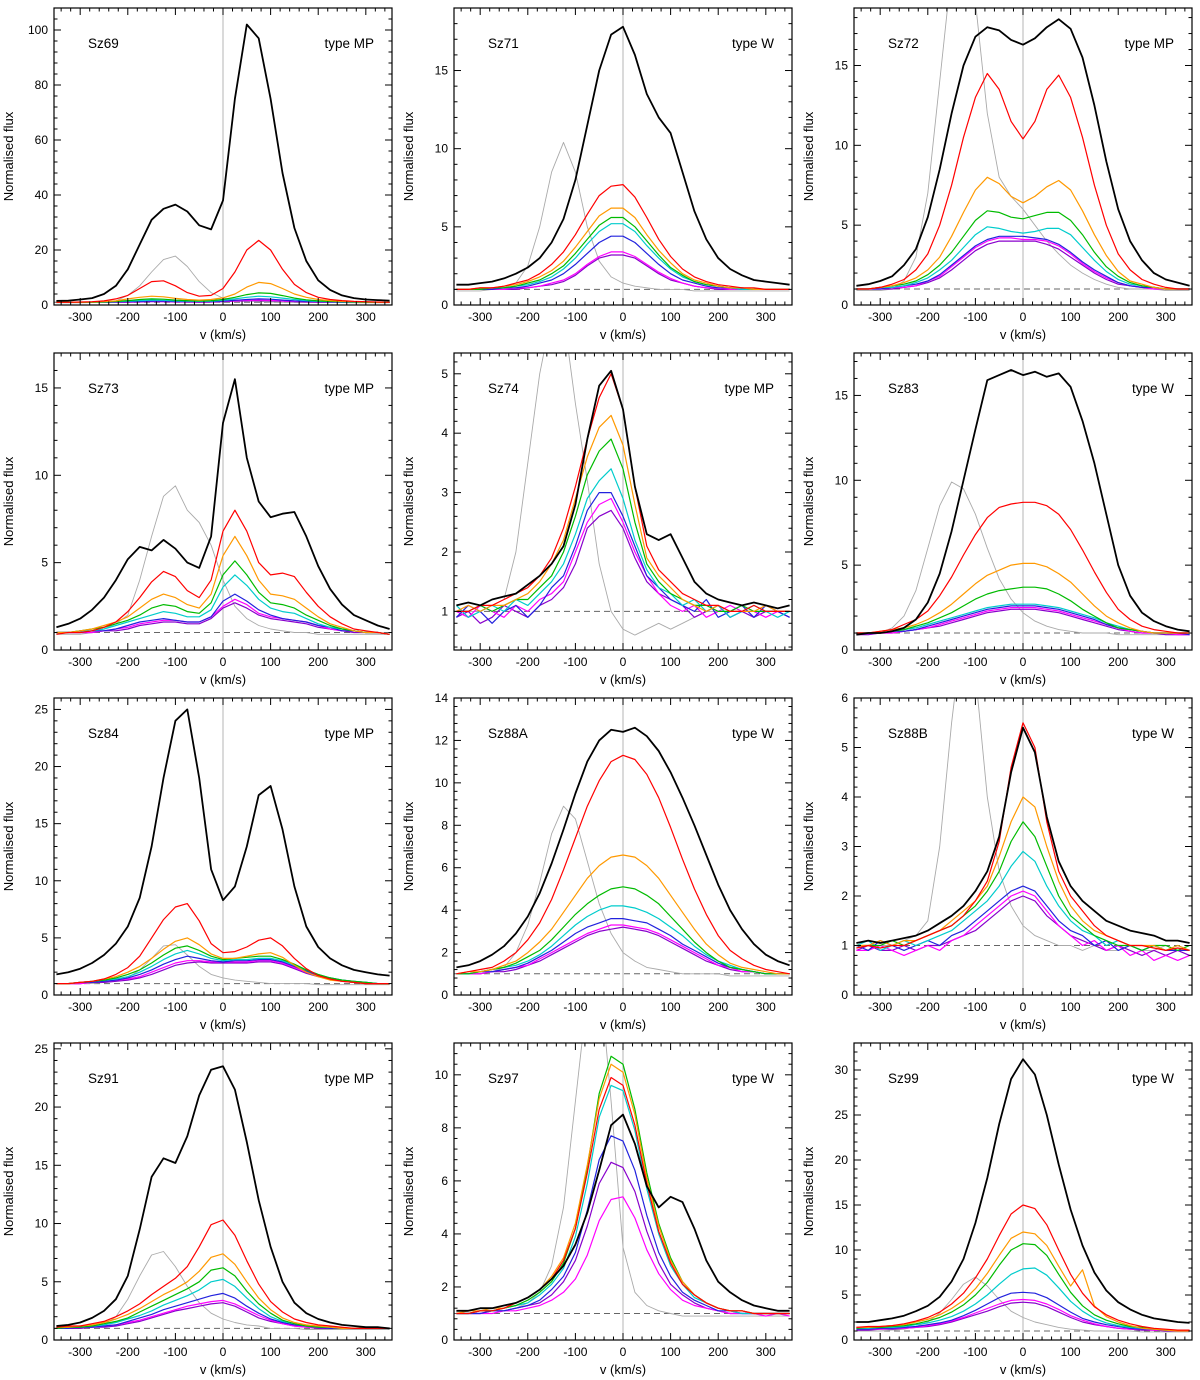 Image resolution: width=1200 pixels, height=1380 pixels. I want to click on star-name-label: Sz83, so click(903, 388).